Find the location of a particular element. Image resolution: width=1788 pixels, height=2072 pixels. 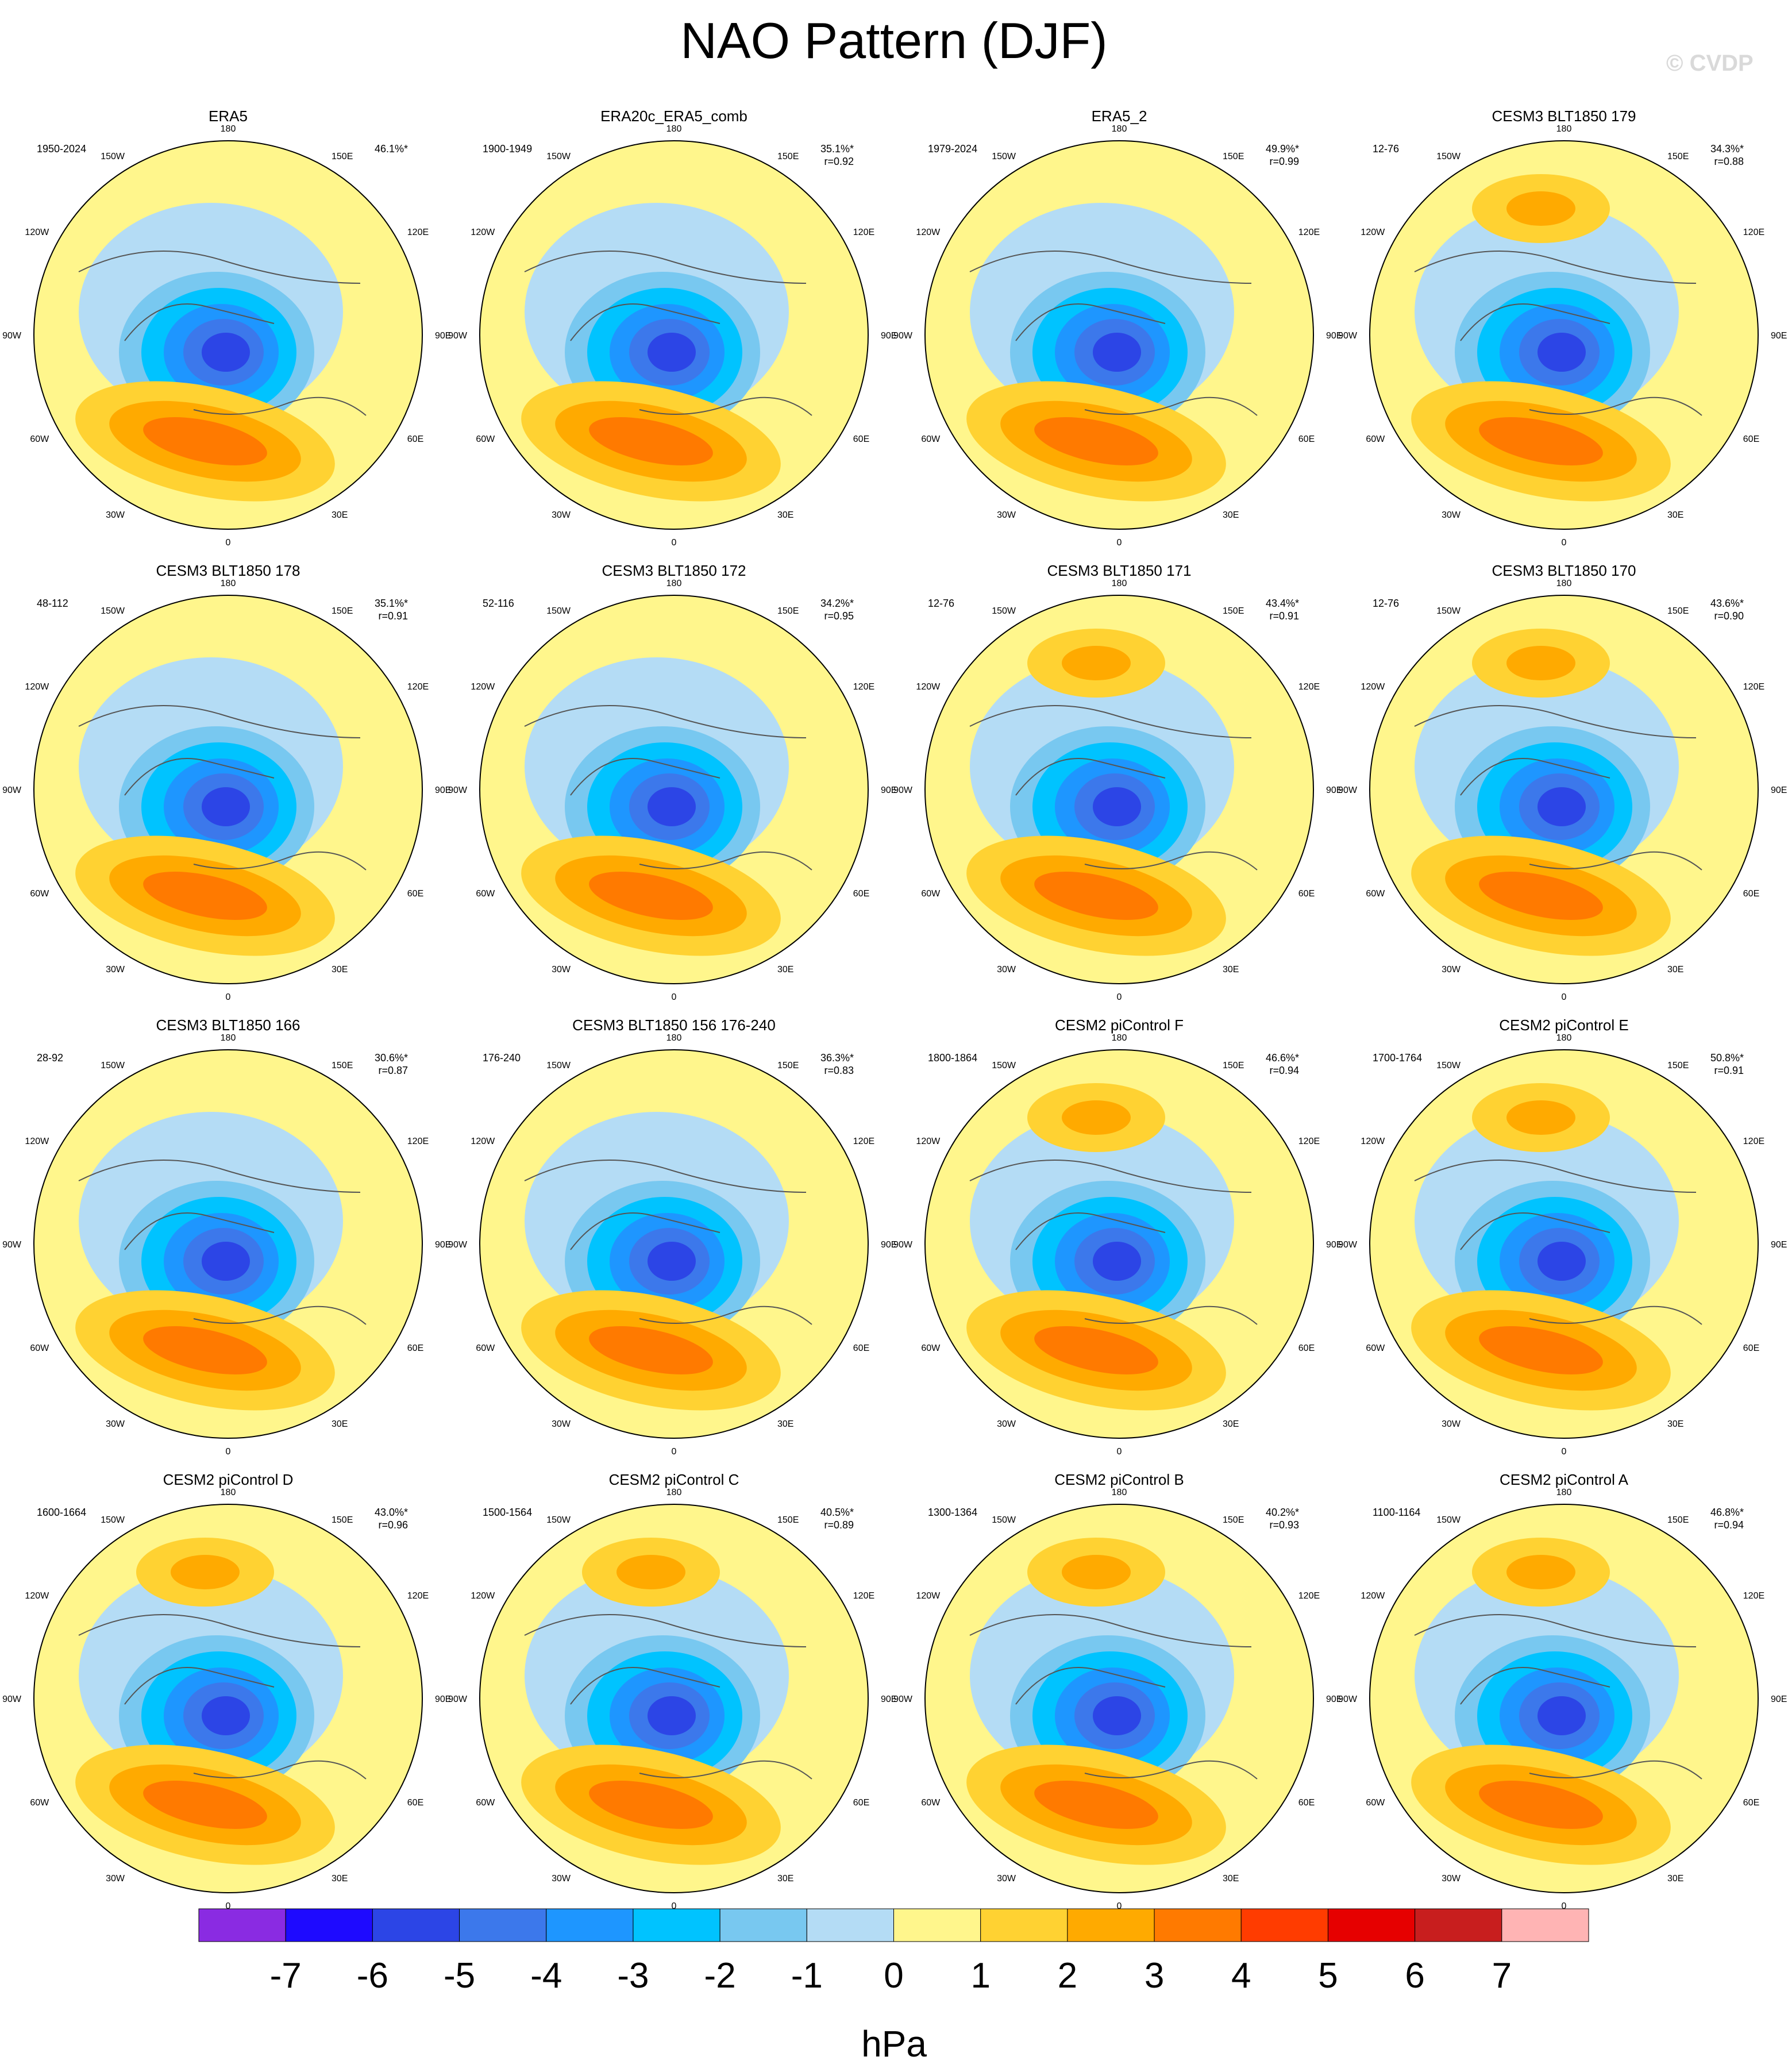

panel-title: CESM3 BLT1850 156 176-240 is located at coordinates (674, 1025).